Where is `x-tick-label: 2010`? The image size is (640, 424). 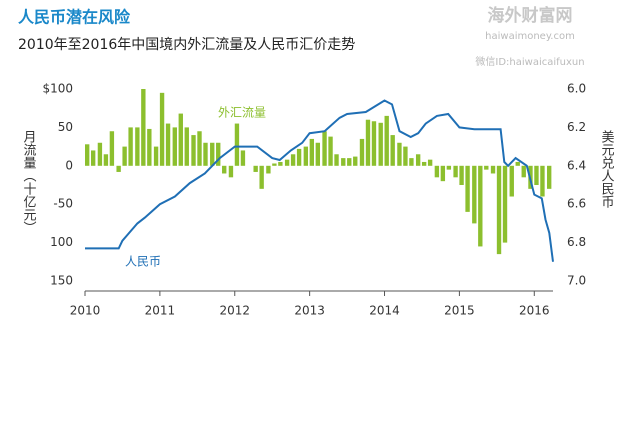
x-tick-label: 2010 is located at coordinates (85, 311).